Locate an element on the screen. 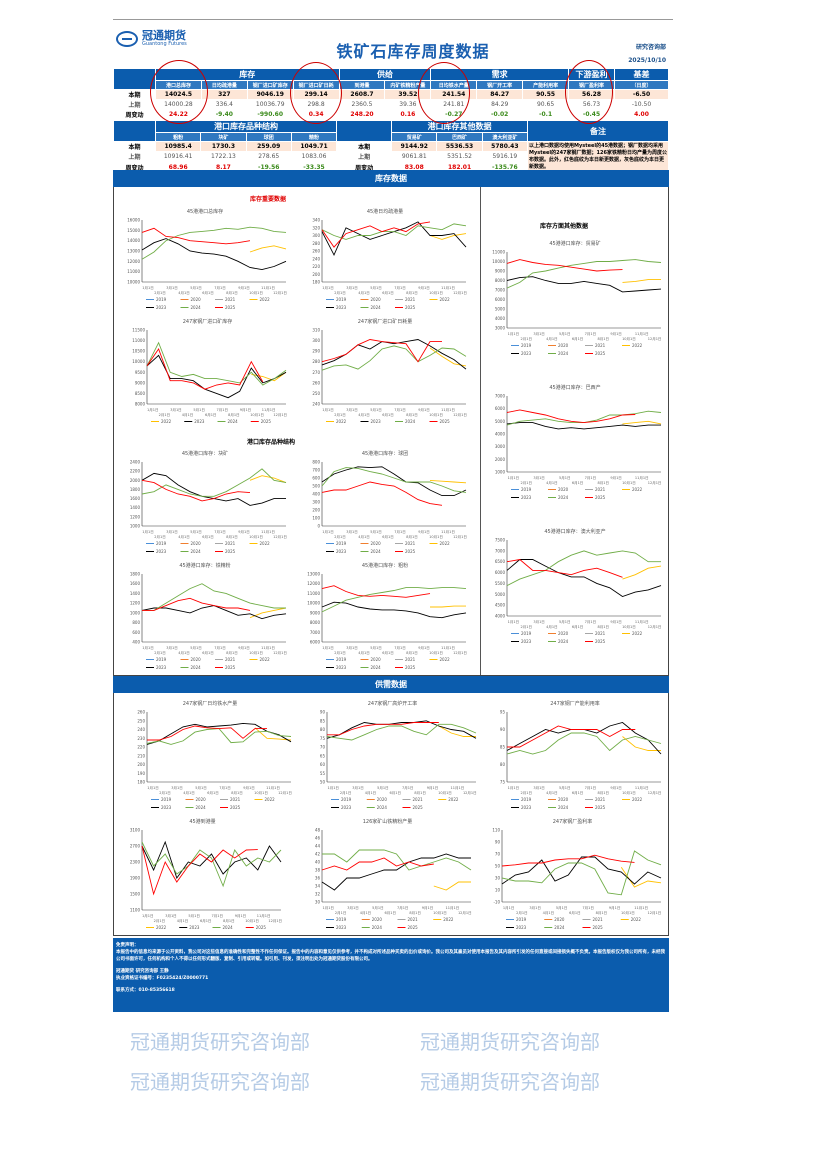 This screenshot has width=826, height=1168. y-tick-label: 44 is located at coordinates (318, 846).